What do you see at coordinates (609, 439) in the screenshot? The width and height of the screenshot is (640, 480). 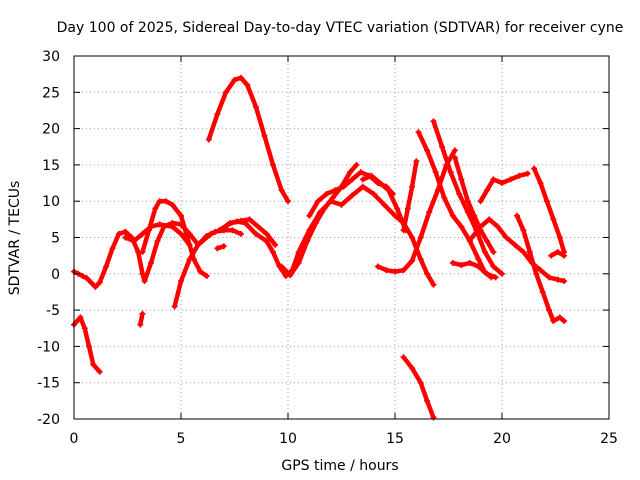 I see `x-tick-label: 25` at bounding box center [609, 439].